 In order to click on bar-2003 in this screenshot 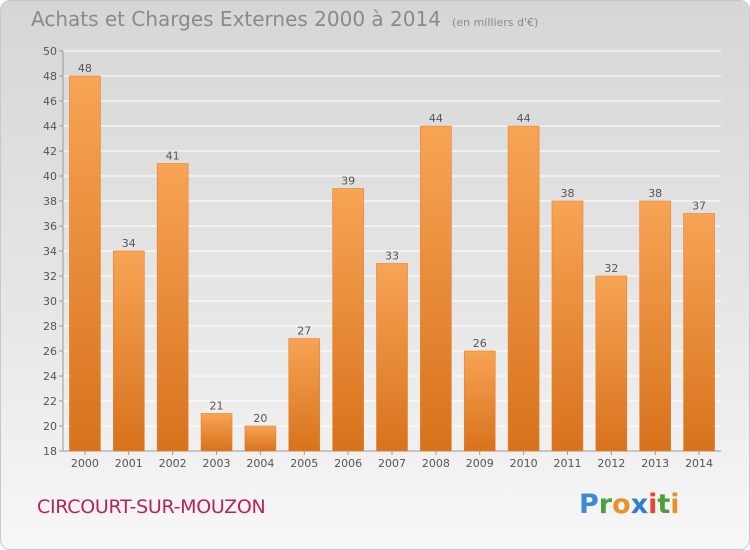, I will do `click(216, 432)`.